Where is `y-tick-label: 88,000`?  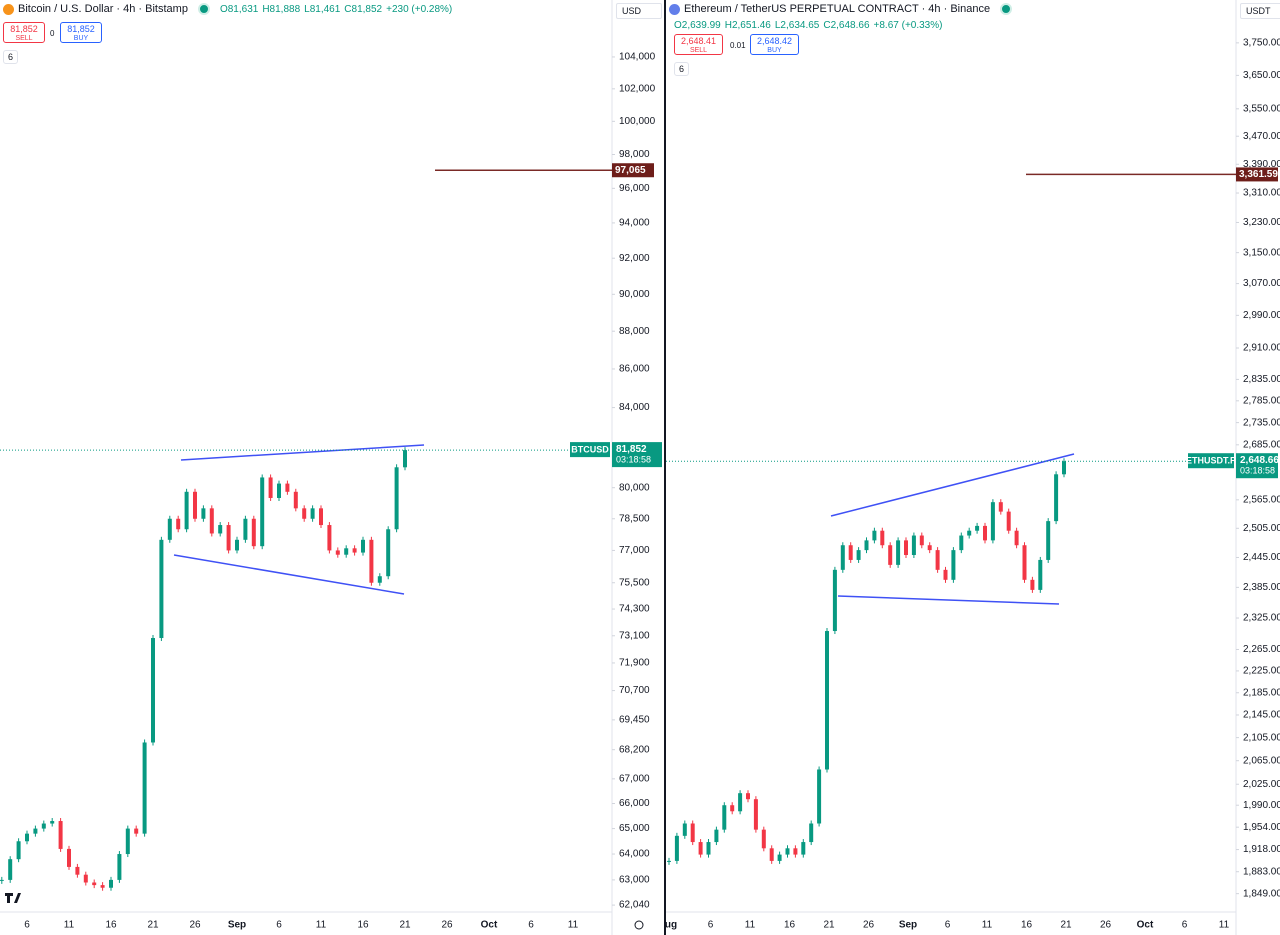 y-tick-label: 88,000 is located at coordinates (634, 331).